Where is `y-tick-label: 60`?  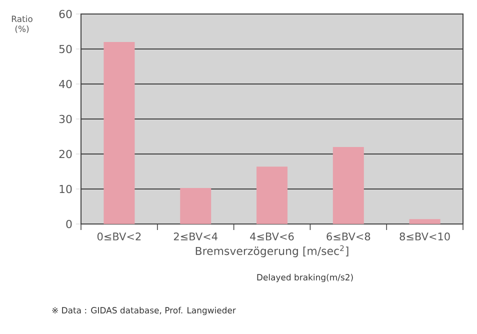 y-tick-label: 60 is located at coordinates (65, 14).